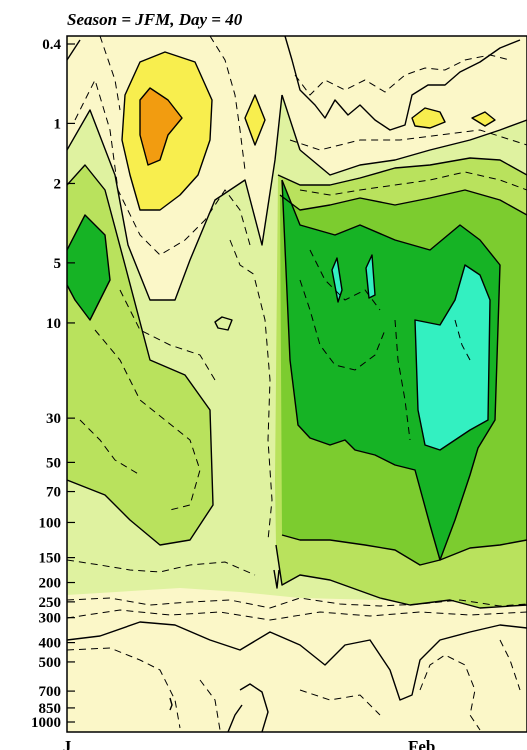 This screenshot has width=527, height=750. Describe the element at coordinates (53, 463) in the screenshot. I see `y-tick-label: 50` at that location.